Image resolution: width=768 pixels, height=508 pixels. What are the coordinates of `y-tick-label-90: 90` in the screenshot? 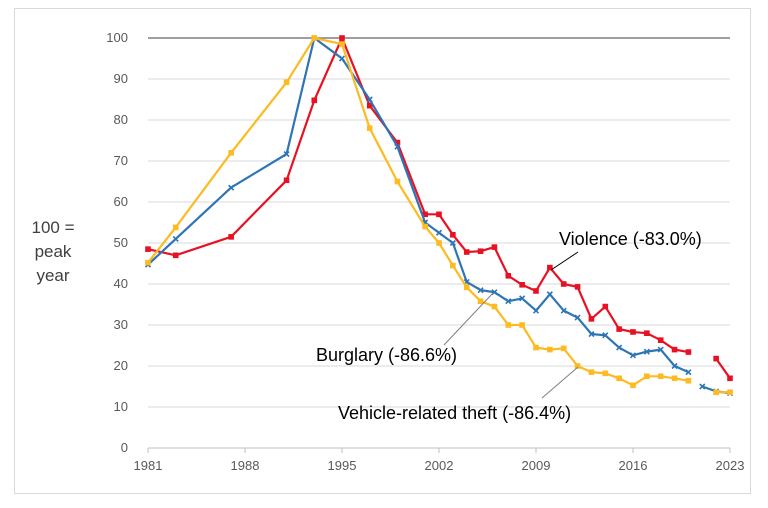 It's located at (121, 78).